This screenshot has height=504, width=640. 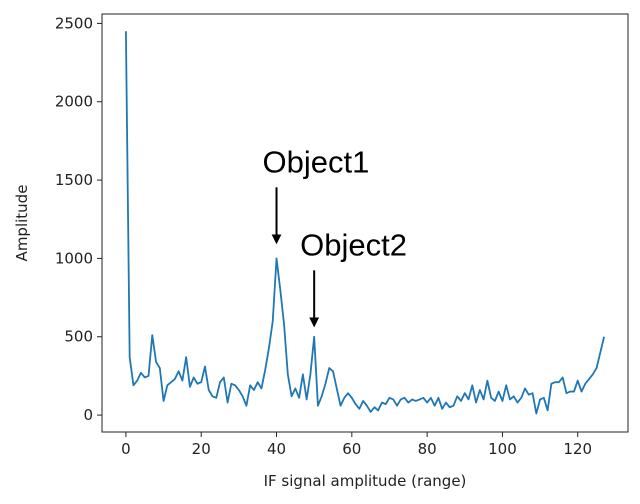 I want to click on x-tick-label: 20, so click(x=201, y=449).